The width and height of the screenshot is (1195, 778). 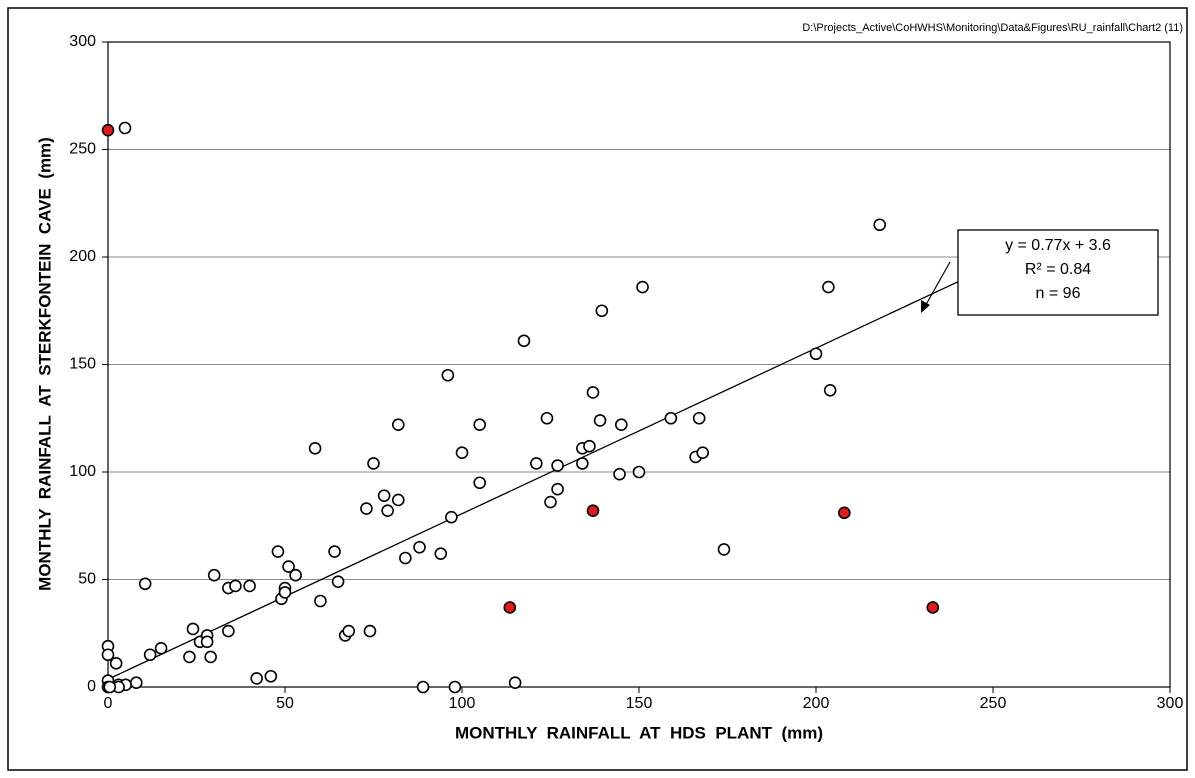 I want to click on x-tick-label: 200, so click(x=816, y=703).